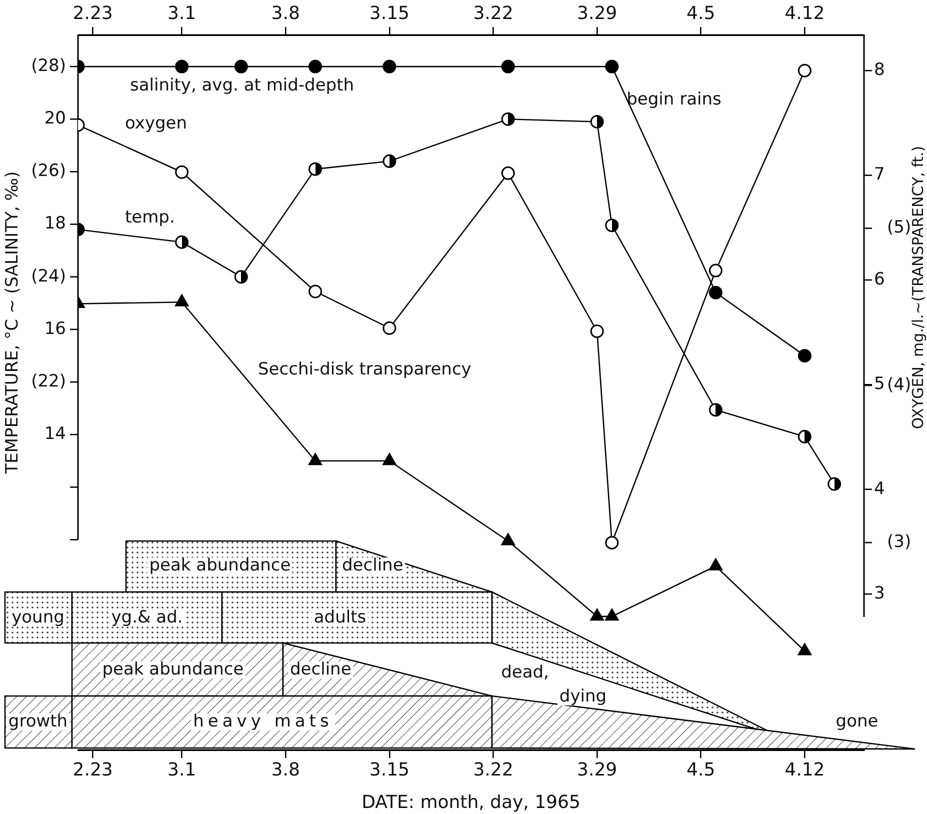 This screenshot has width=927, height=814. What do you see at coordinates (48, 171) in the screenshot?
I see `y-tick-label: (26)` at bounding box center [48, 171].